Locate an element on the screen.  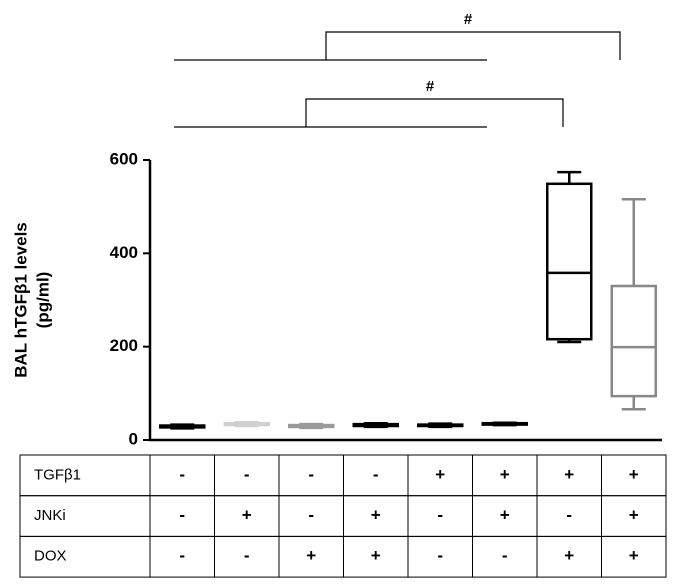
table-cell is located at coordinates (634, 556).